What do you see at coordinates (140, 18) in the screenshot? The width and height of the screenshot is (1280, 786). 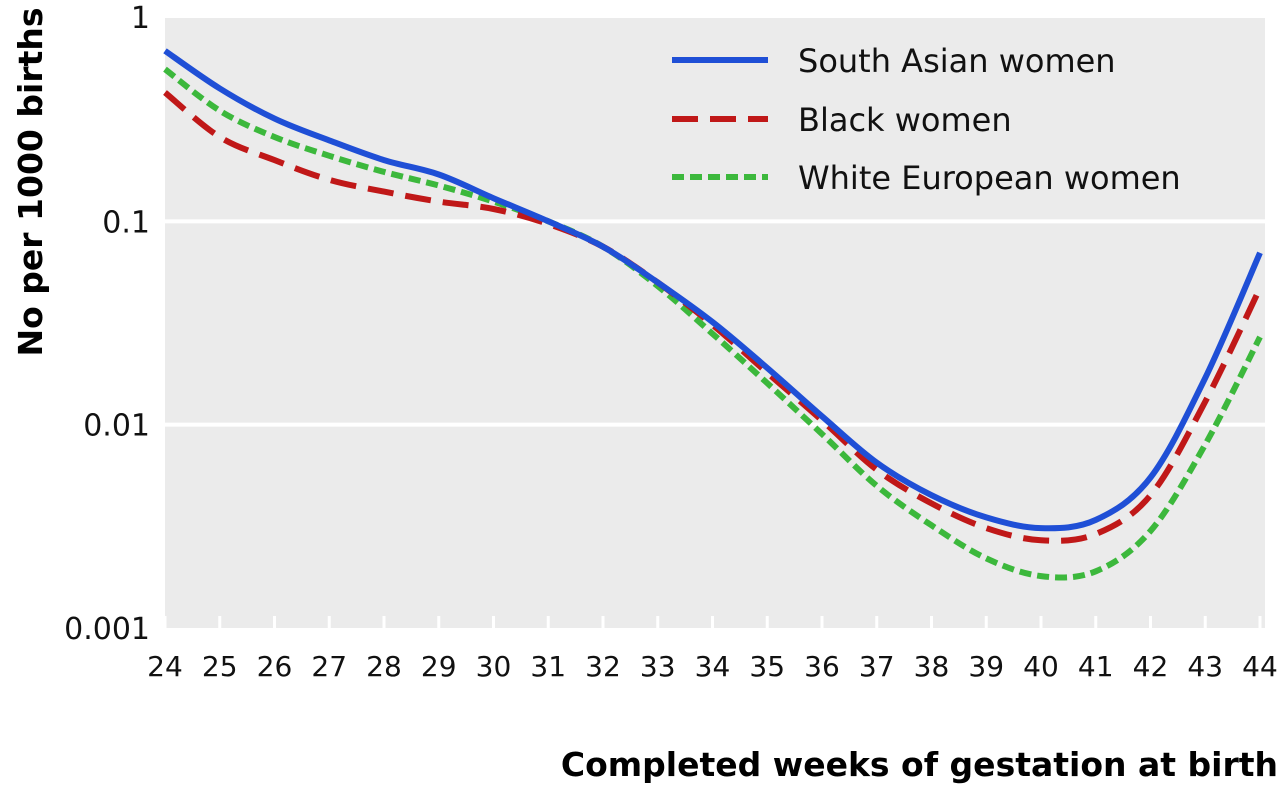 I see `y-tick-label-0: 1` at bounding box center [140, 18].